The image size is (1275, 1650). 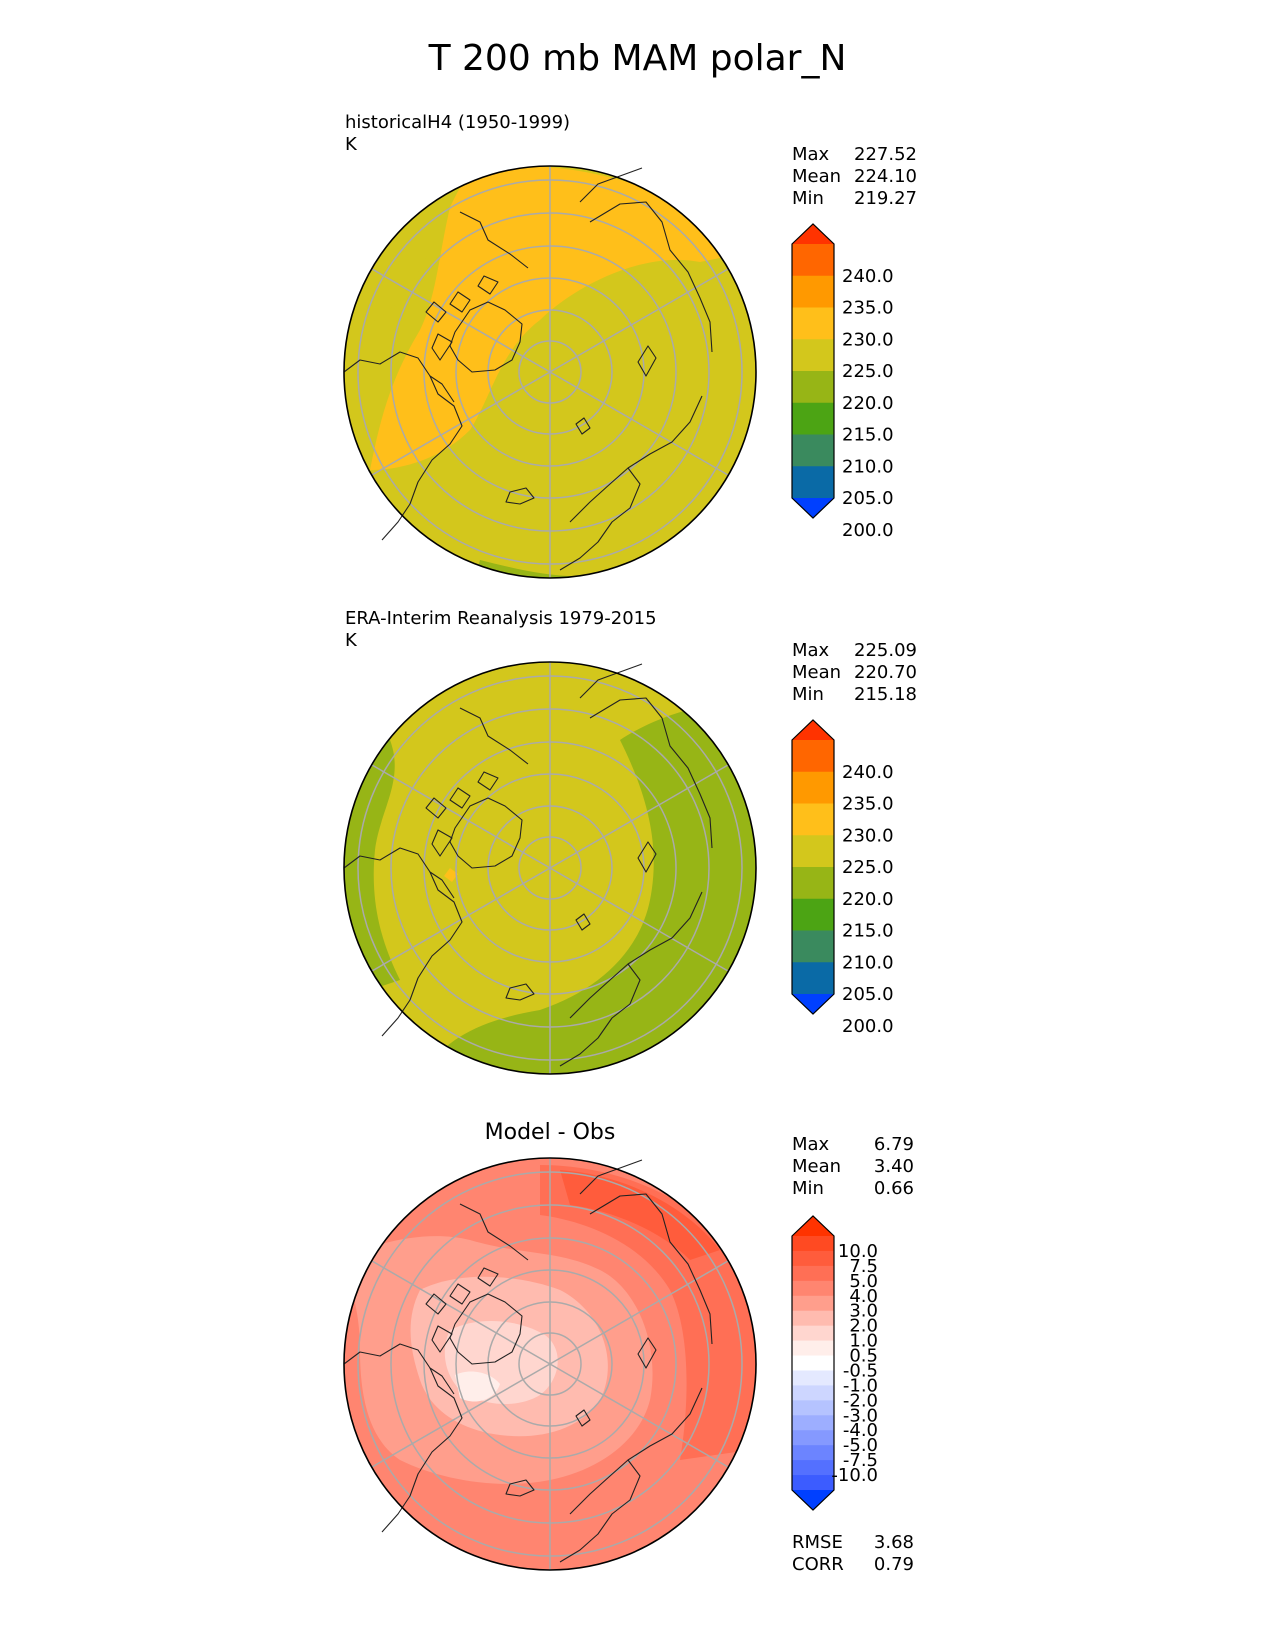 I want to click on colorbar-tick-label: -10.0, so click(x=854, y=1475).